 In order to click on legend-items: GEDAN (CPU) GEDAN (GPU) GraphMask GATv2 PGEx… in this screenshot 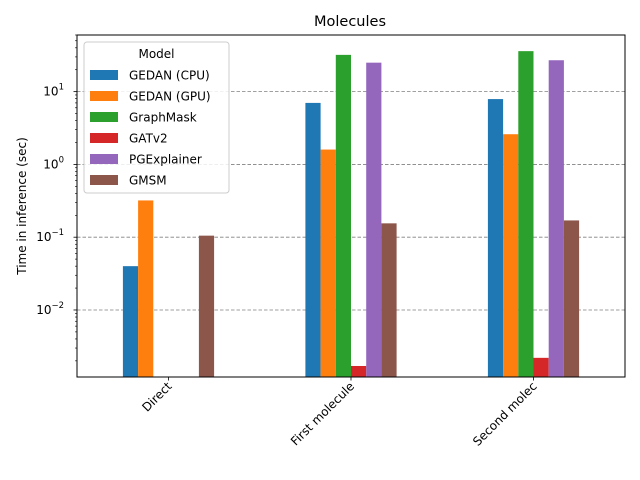, I will do `click(150, 128)`.